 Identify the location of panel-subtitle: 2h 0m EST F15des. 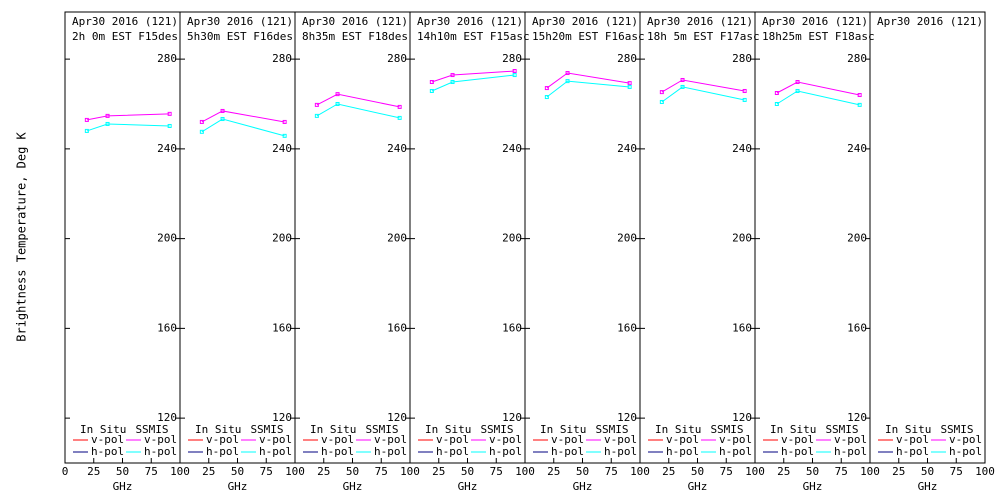
(125, 36).